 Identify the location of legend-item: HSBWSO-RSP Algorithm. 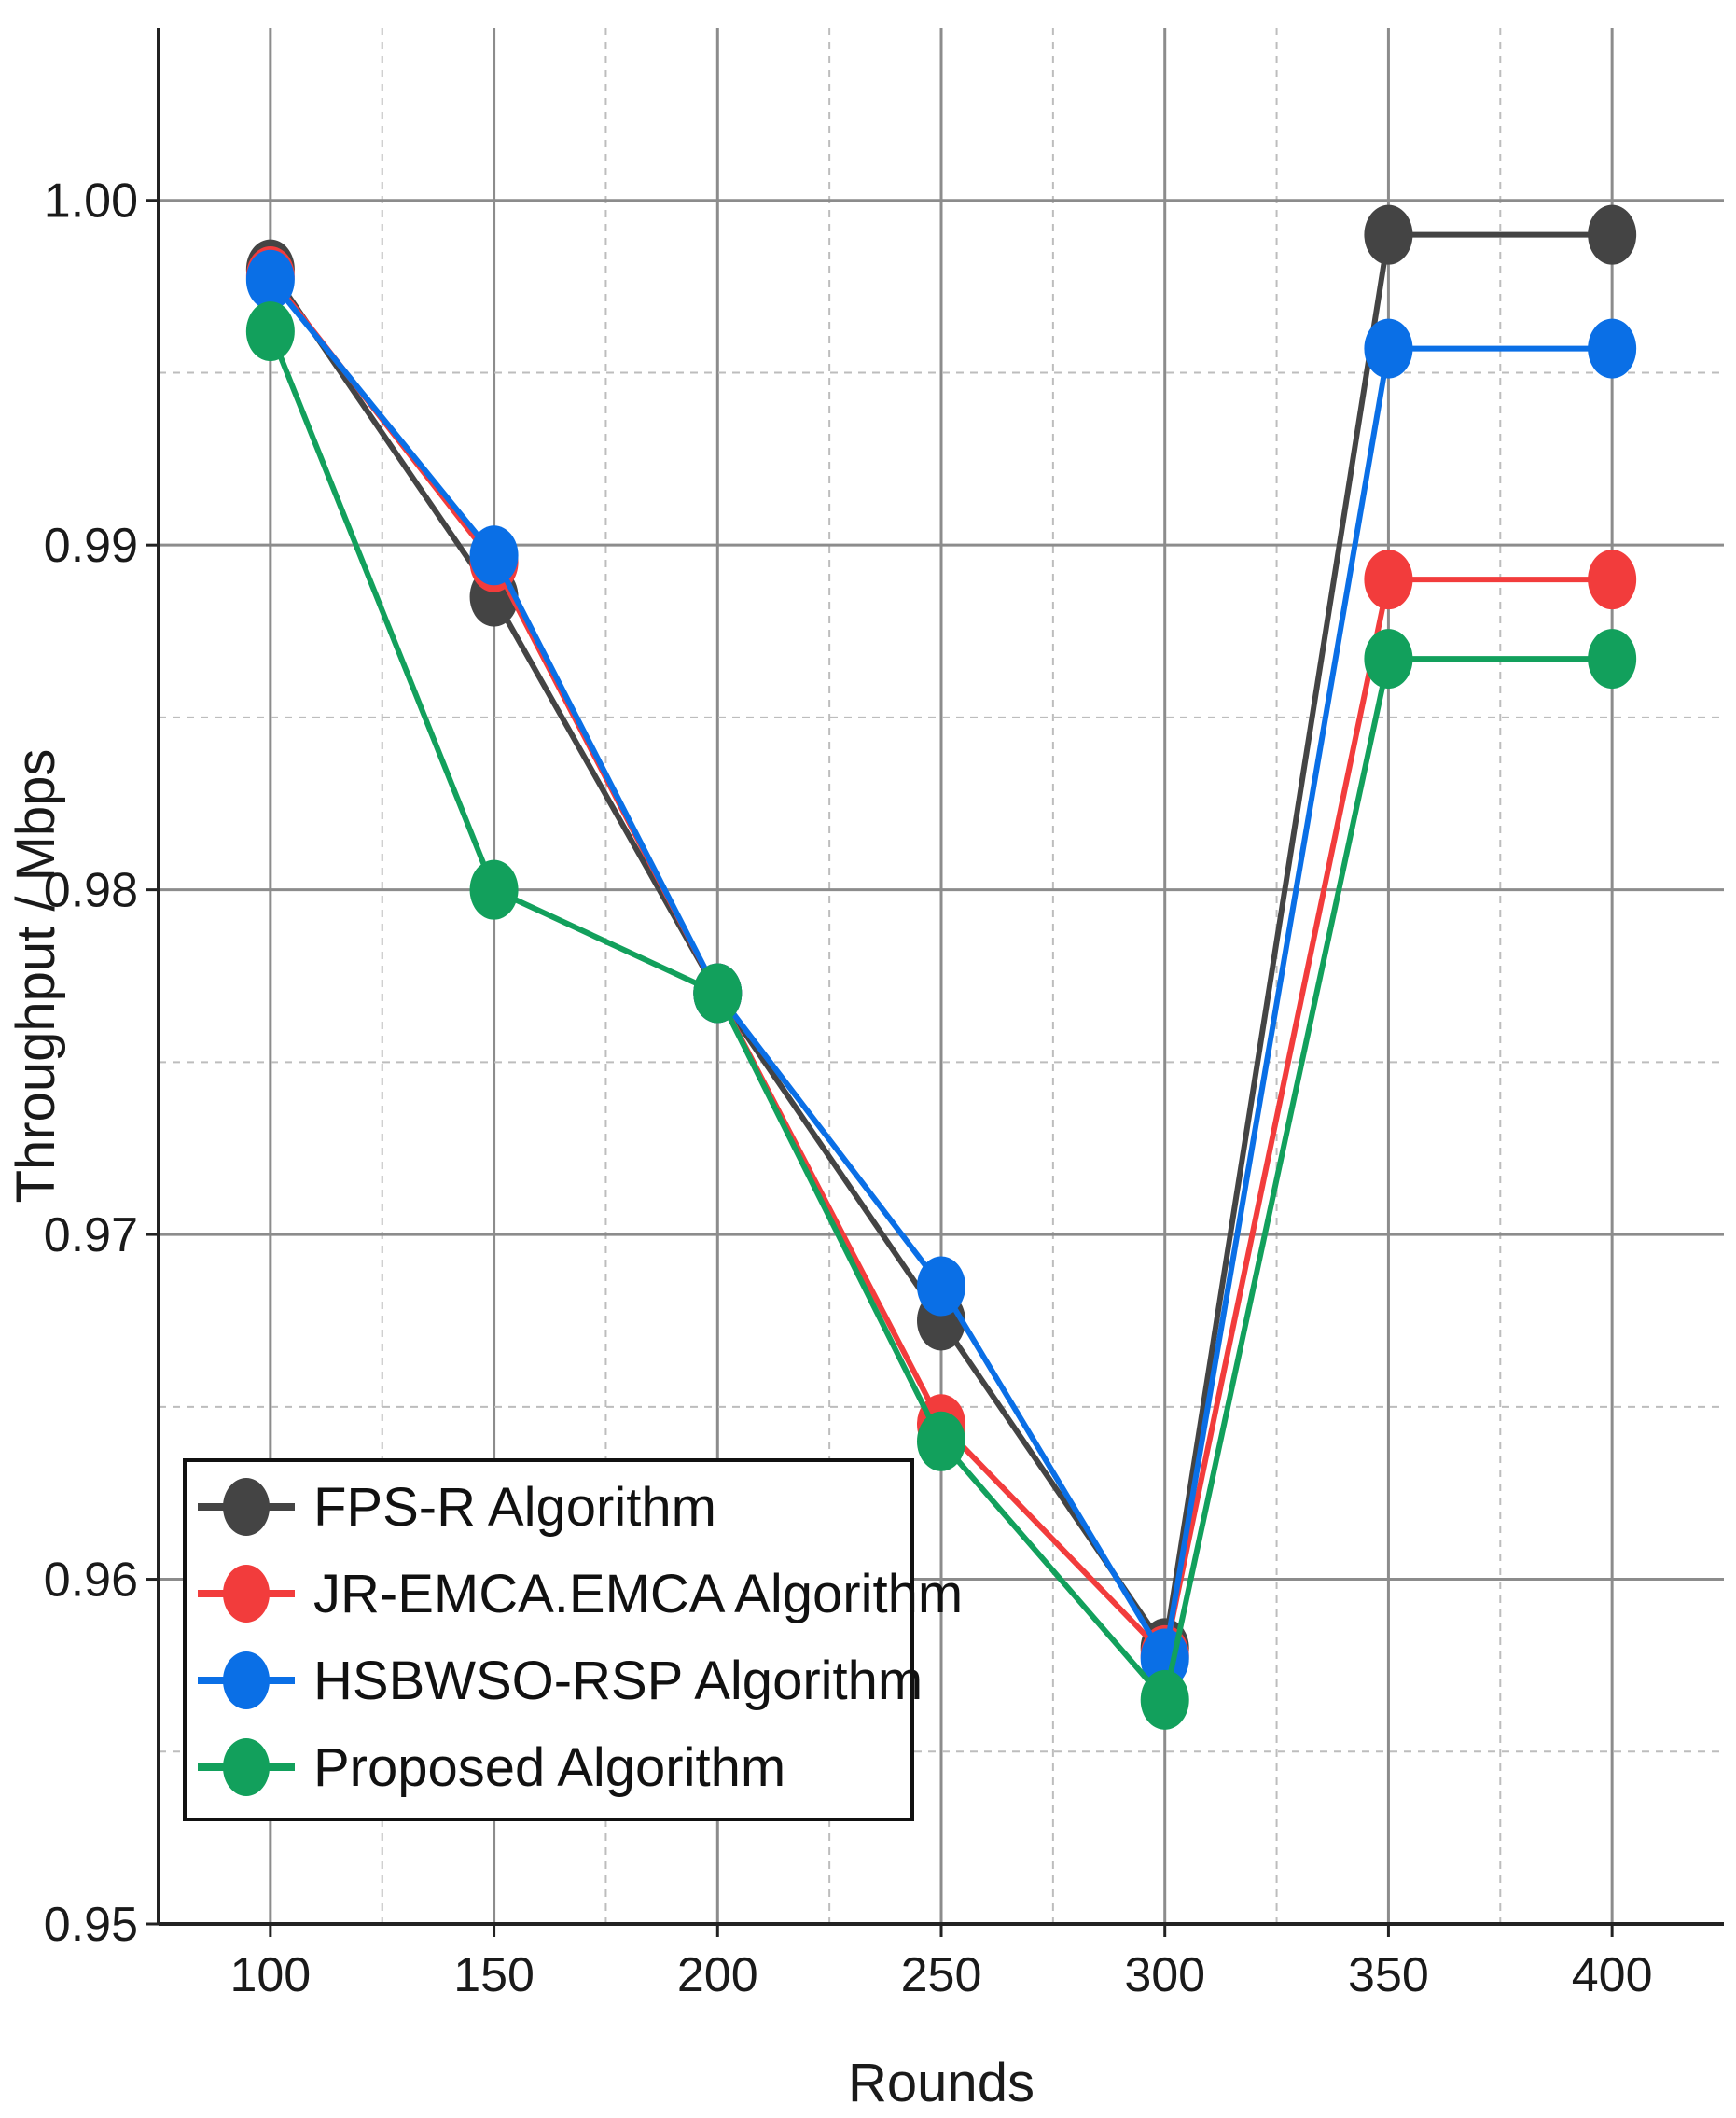
(560, 1681).